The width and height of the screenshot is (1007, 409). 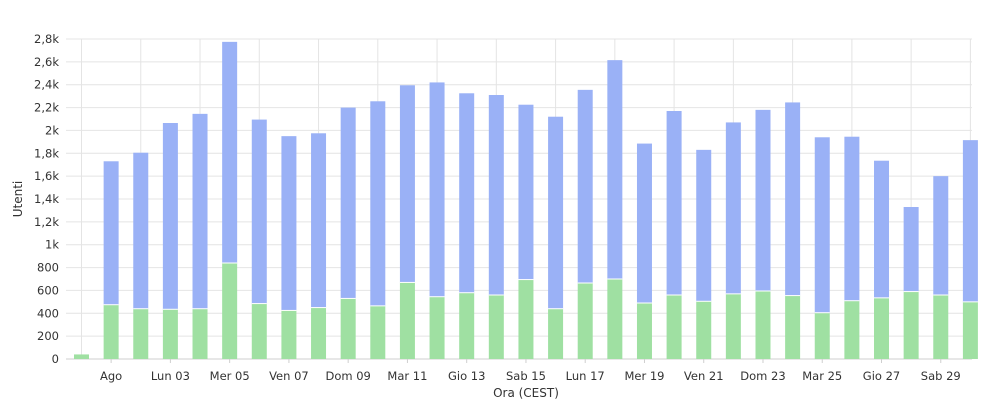 I want to click on x-tick-label: Lun 03, so click(x=170, y=376).